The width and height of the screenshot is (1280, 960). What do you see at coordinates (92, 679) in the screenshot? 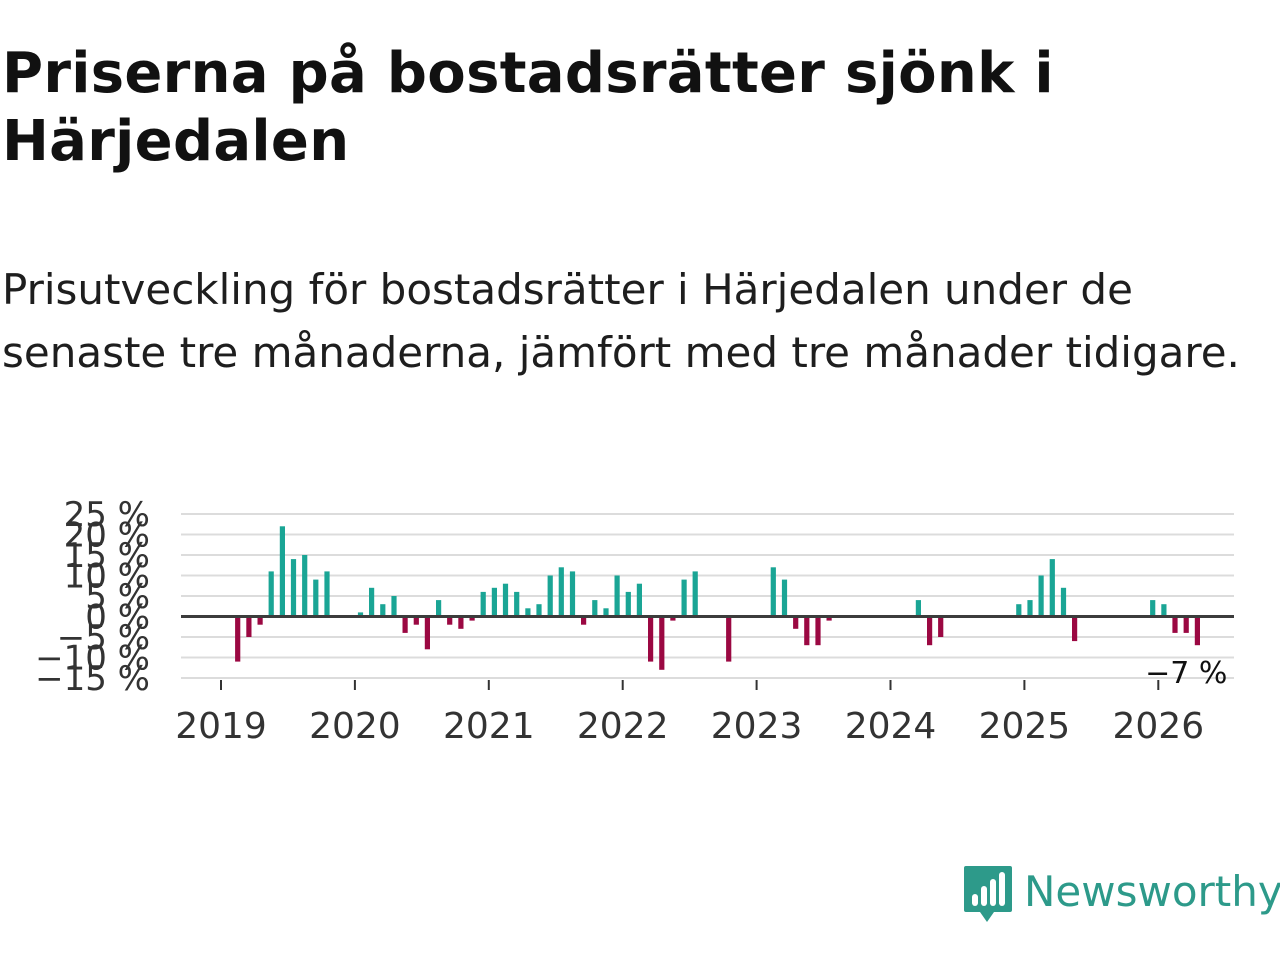
I see `y-tick-label: −15 %` at bounding box center [92, 679].